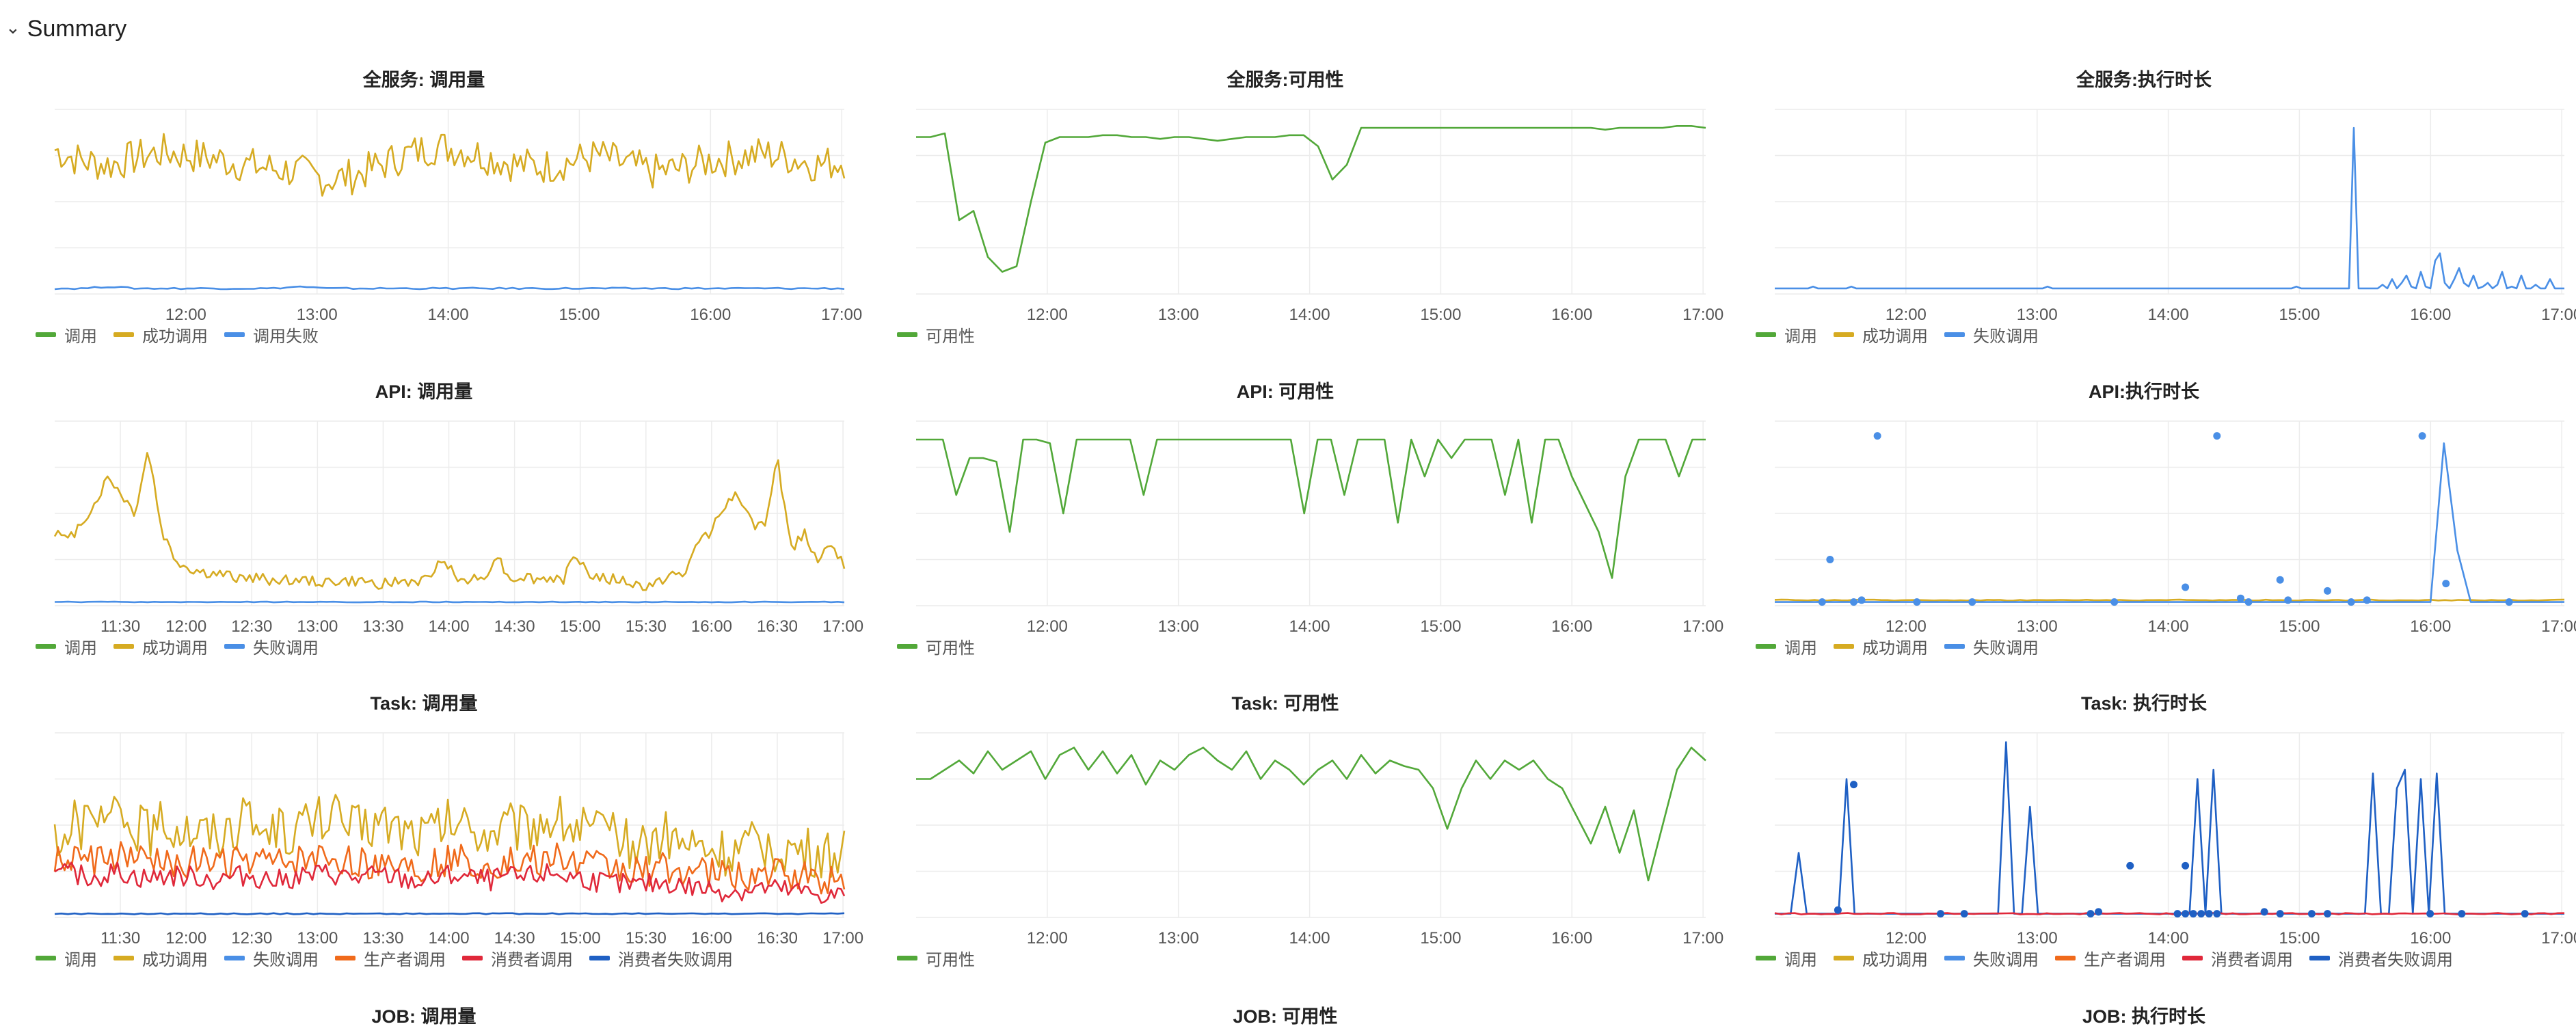  Describe the element at coordinates (65, 29) in the screenshot. I see `summary-row-toggle: ⌄ Summary` at that location.